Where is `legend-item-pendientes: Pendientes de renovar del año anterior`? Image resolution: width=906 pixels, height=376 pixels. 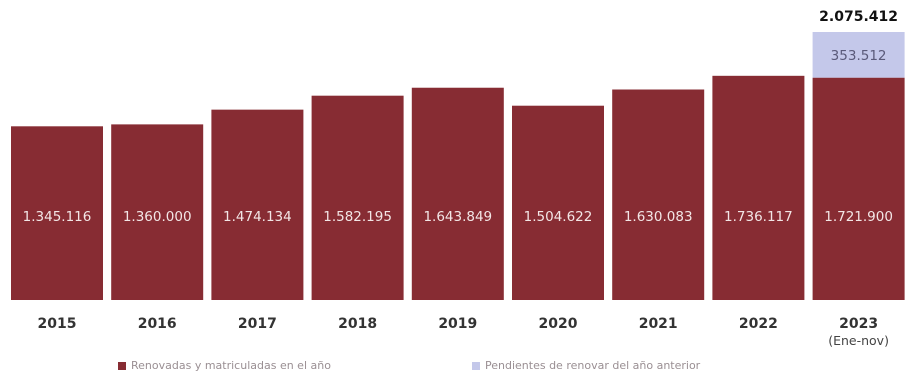
legend-item-pendientes: Pendientes de renovar del año anterior is located at coordinates (586, 365).